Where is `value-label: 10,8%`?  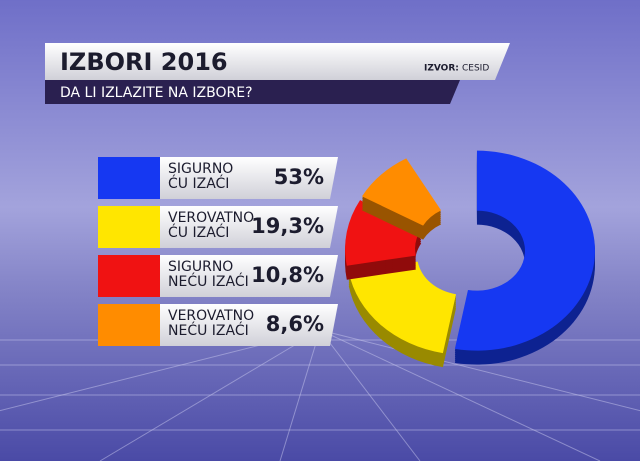 value-label: 10,8% is located at coordinates (287, 275).